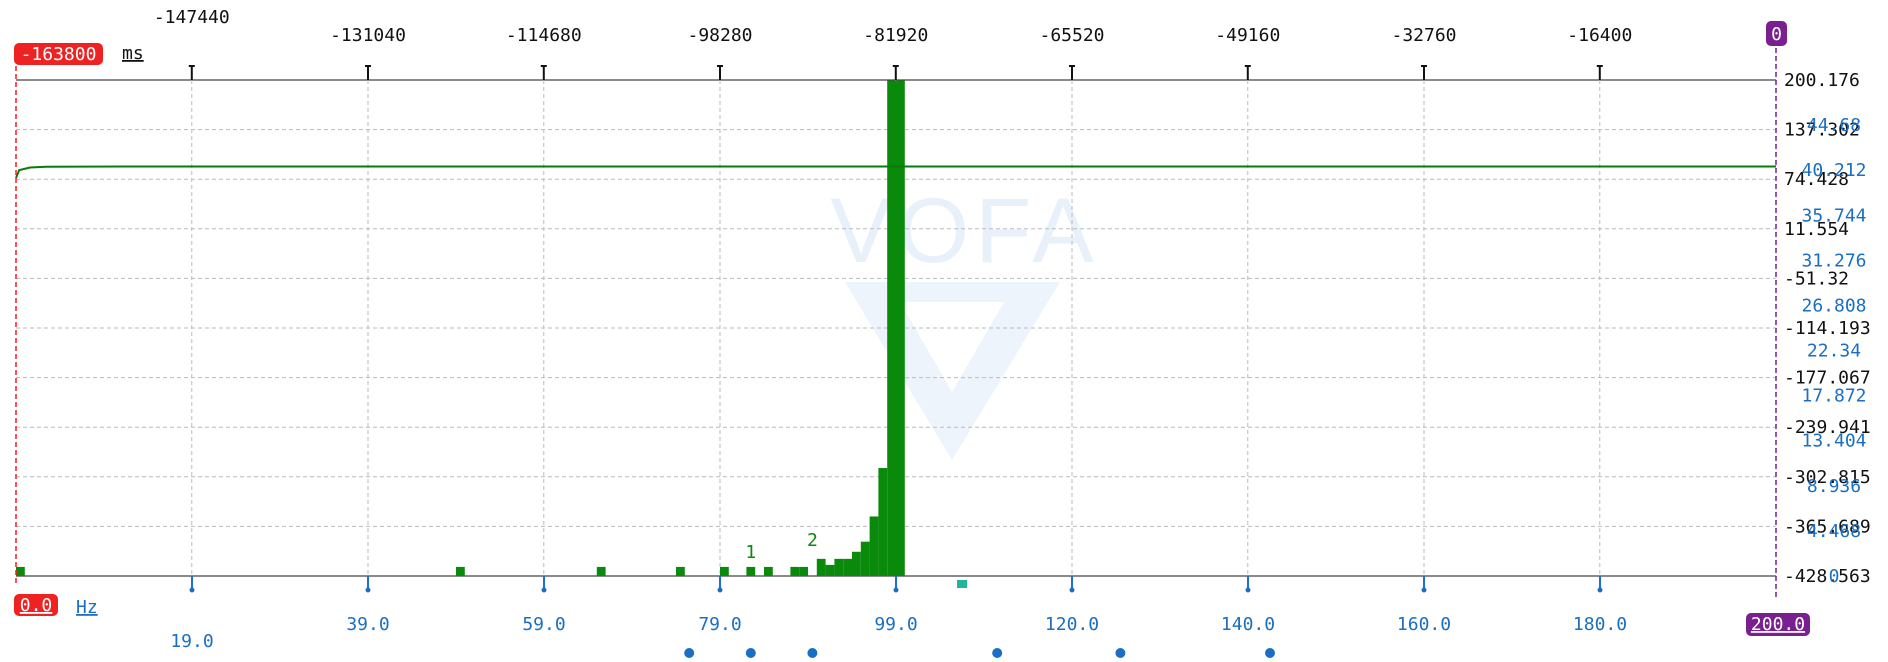  I want to click on freq-tick-label: 160.0, so click(1424, 624).